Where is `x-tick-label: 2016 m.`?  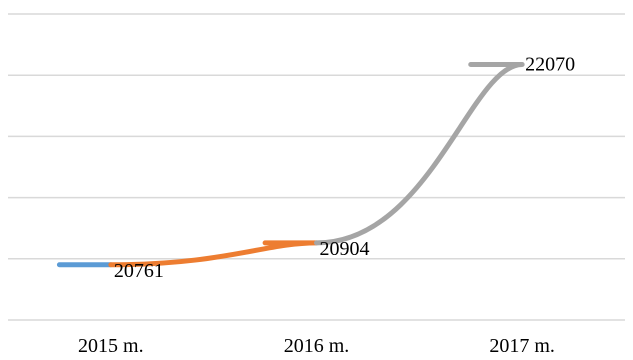
x-tick-label: 2016 m. is located at coordinates (317, 346).